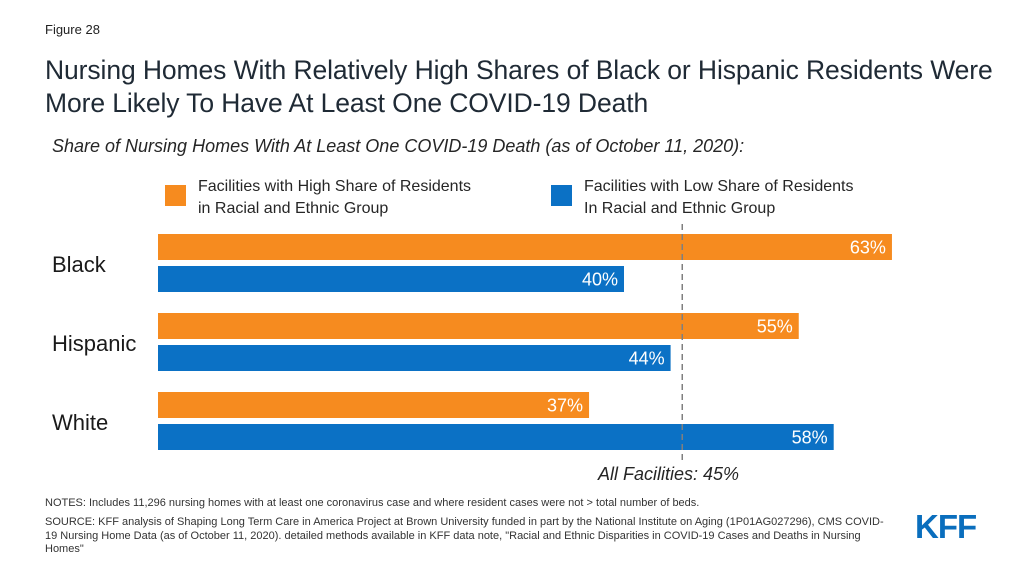 The image size is (1024, 576). Describe the element at coordinates (175, 195) in the screenshot. I see `legend-swatch-high-share` at that location.